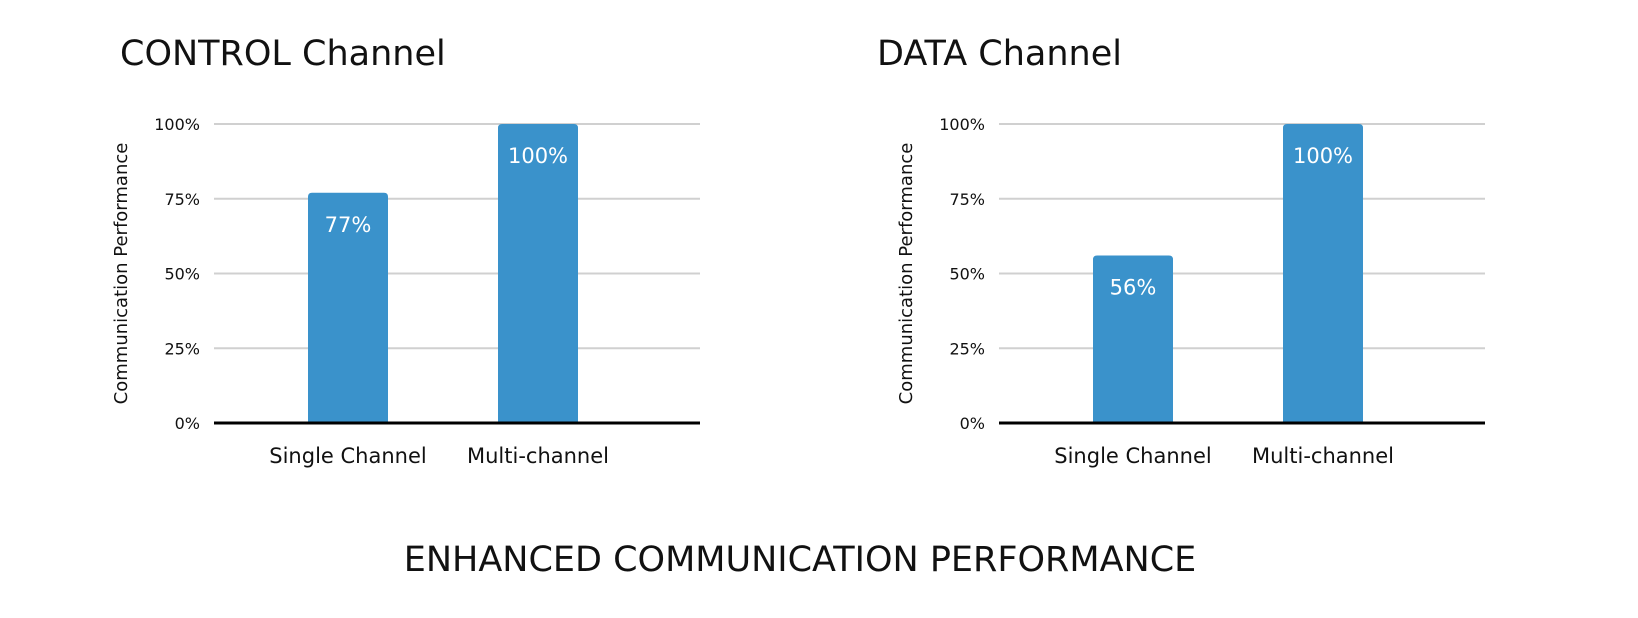  What do you see at coordinates (348, 225) in the screenshot?
I see `bar-data-label: 77%` at bounding box center [348, 225].